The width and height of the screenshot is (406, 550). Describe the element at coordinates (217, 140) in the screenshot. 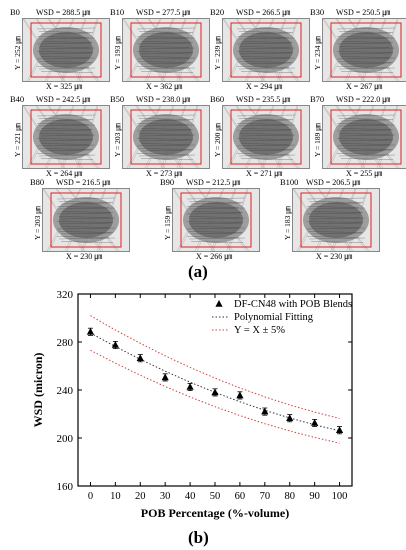

I see `y-dimension-label: Y = 200 ㎛` at that location.